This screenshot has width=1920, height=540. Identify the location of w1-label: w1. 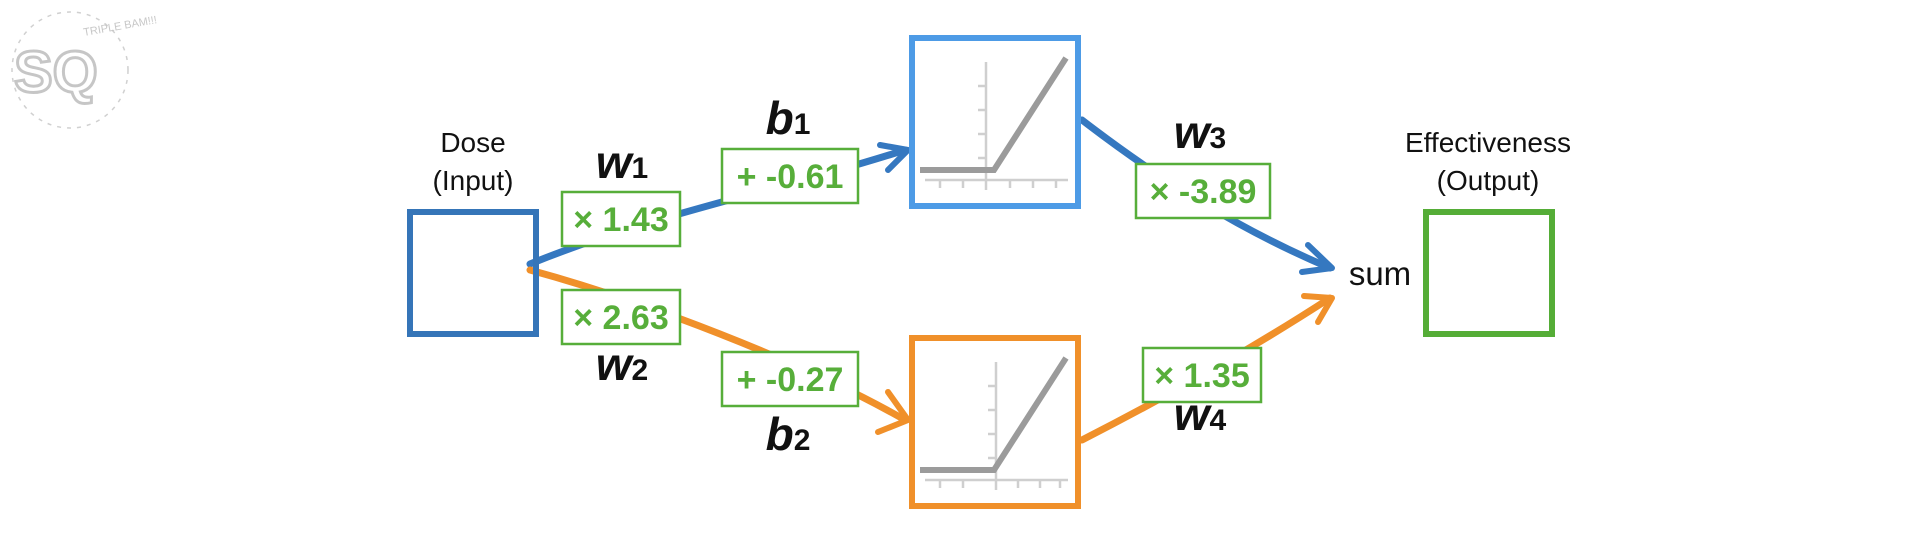
(622, 162).